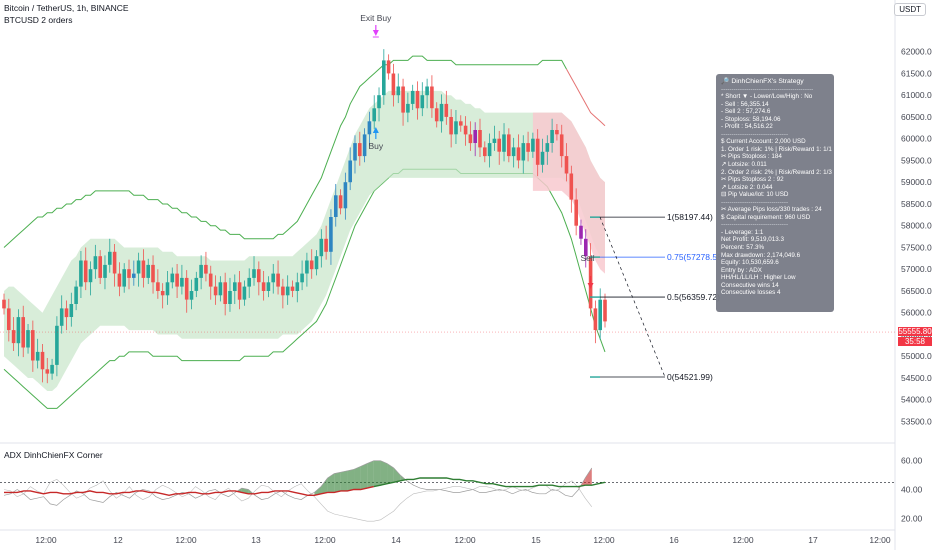 Image resolution: width=932 pixels, height=550 pixels. I want to click on adx-tick: 20.00, so click(912, 518).